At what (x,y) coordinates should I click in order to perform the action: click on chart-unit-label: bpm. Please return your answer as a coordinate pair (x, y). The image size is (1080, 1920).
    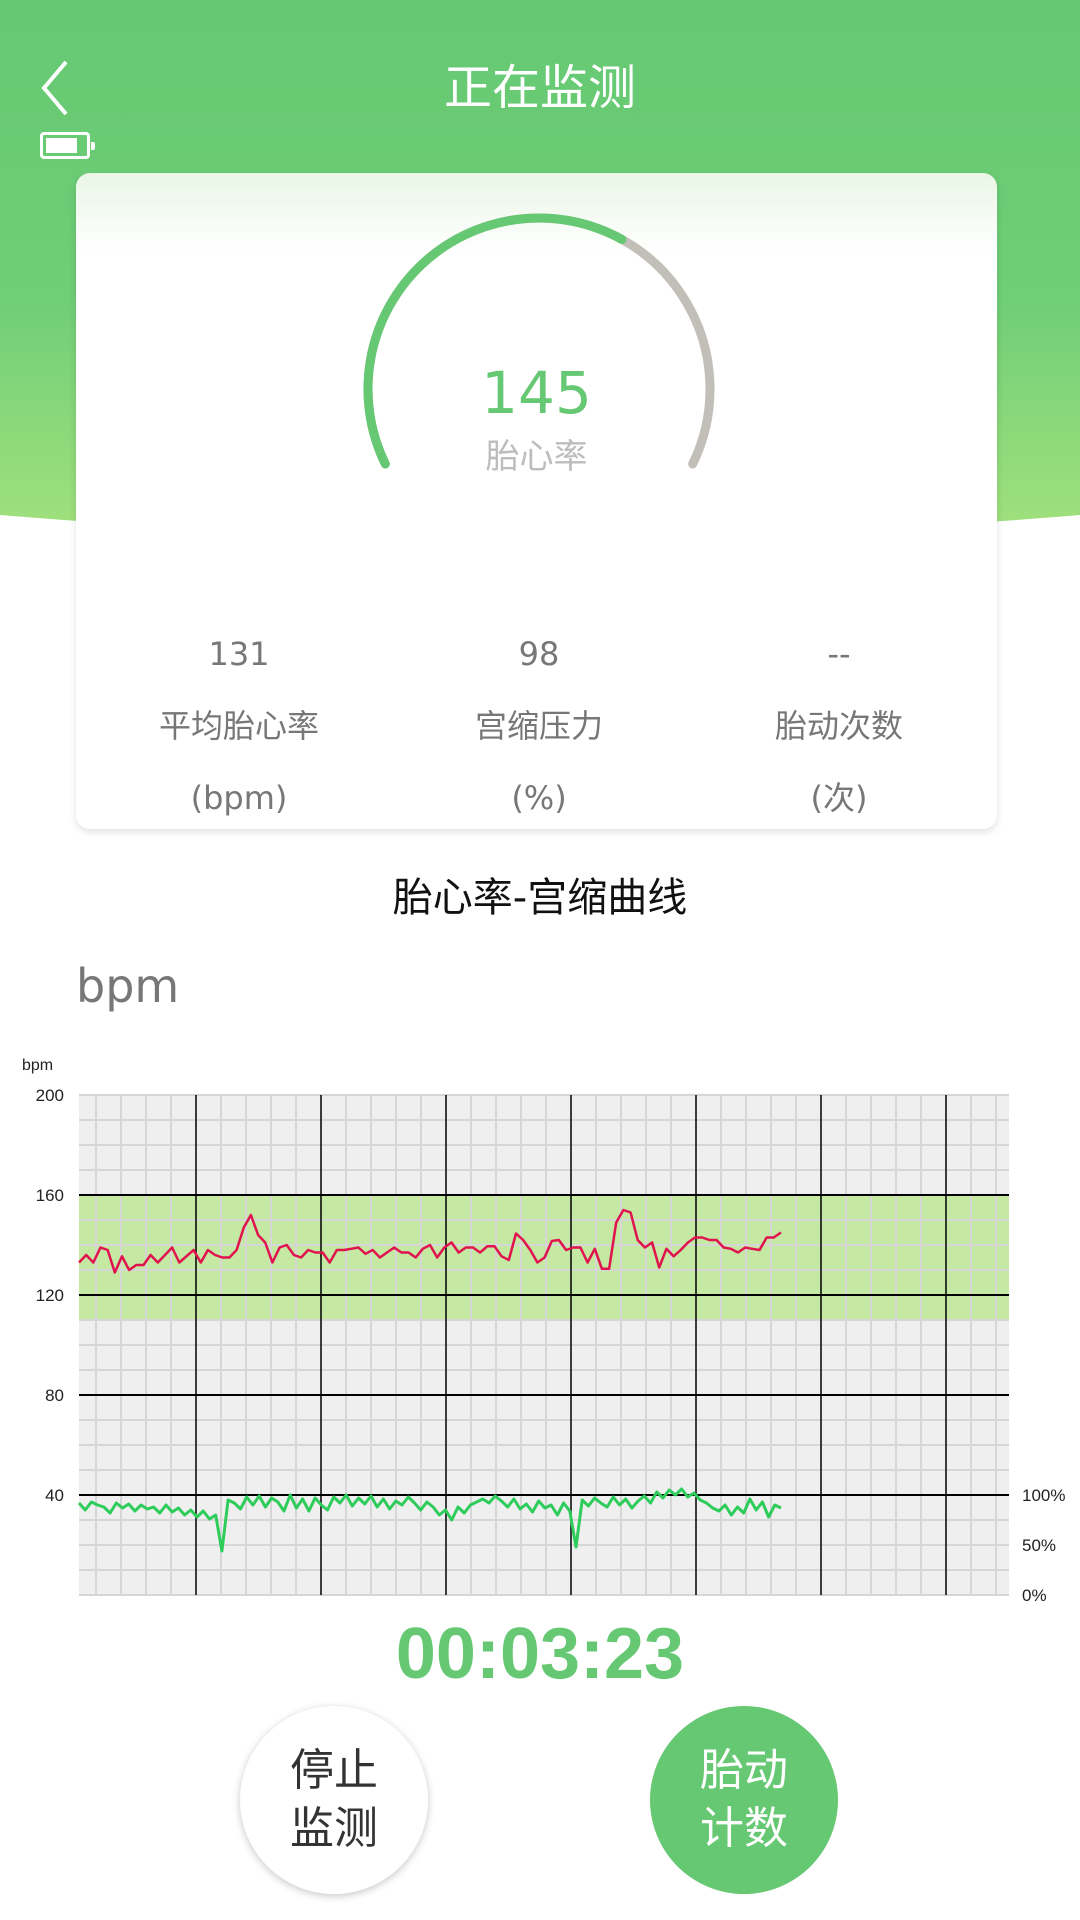
    Looking at the image, I should click on (128, 986).